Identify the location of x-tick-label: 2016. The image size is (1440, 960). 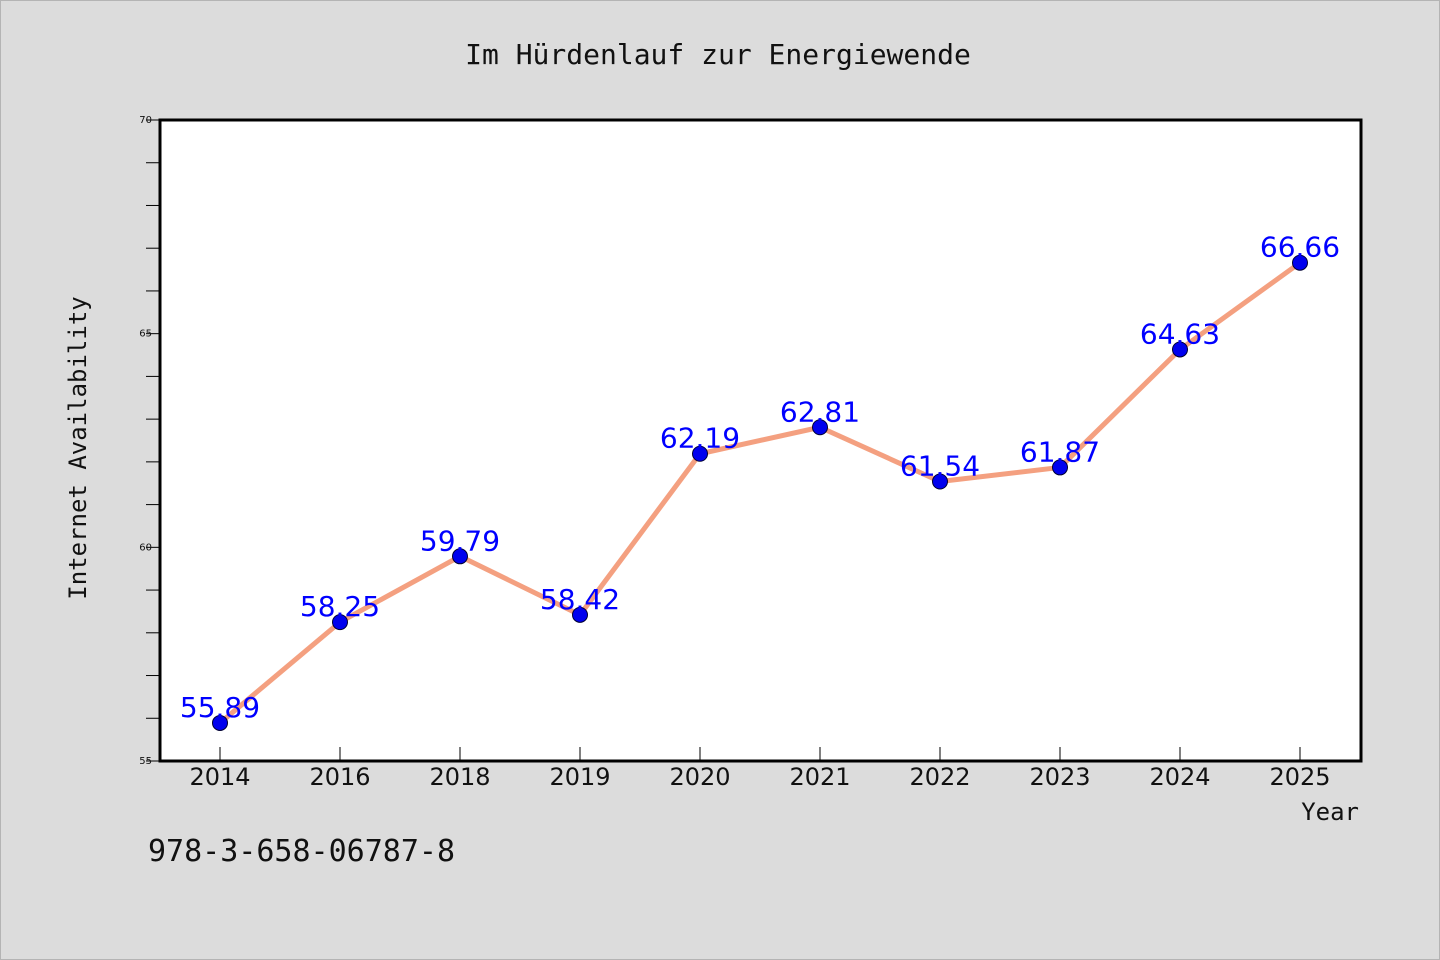
(339, 777).